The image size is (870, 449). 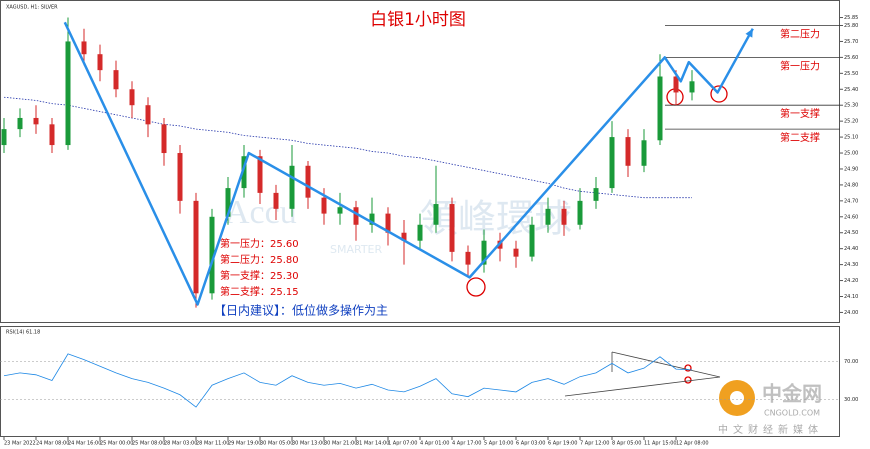 I want to click on rsi-line, so click(x=348, y=380).